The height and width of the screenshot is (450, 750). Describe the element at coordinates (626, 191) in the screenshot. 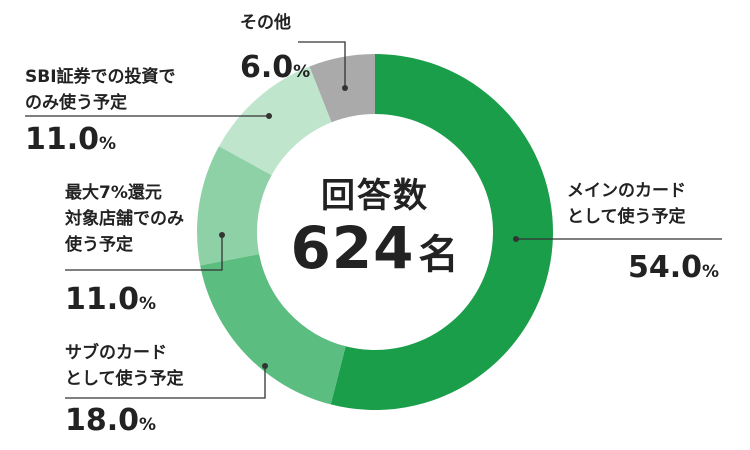

I see `label-main-card-line1: メインのカード` at that location.